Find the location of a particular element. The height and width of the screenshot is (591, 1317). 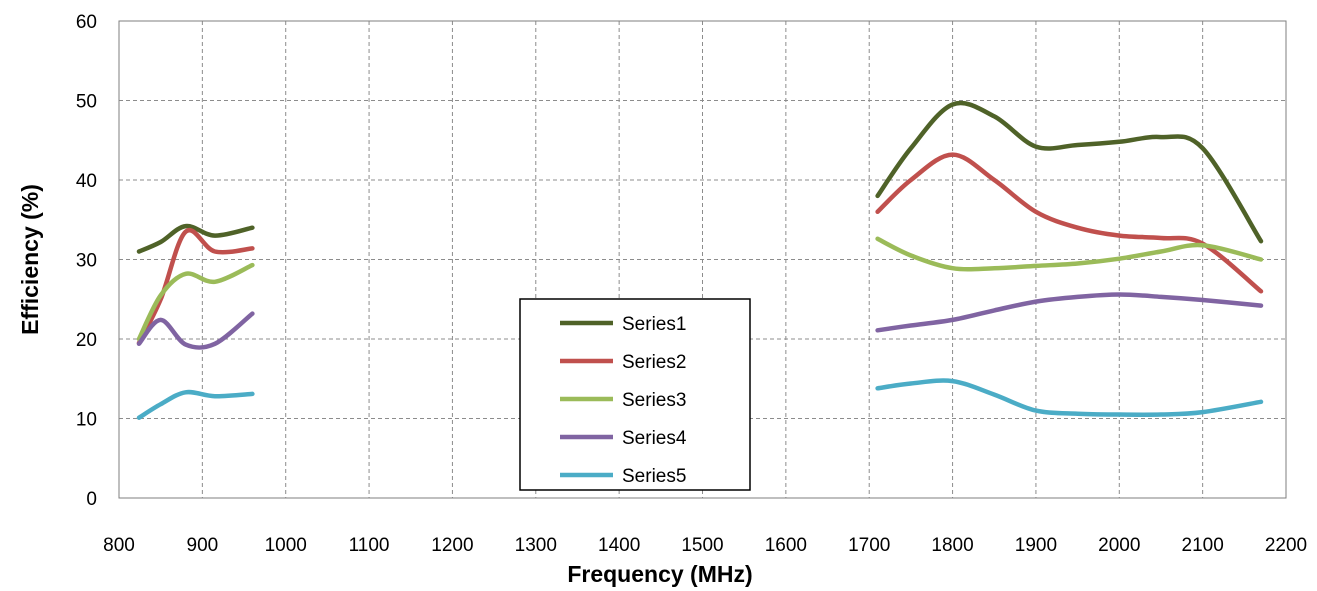

x-tick-label: 1900 is located at coordinates (1036, 545).